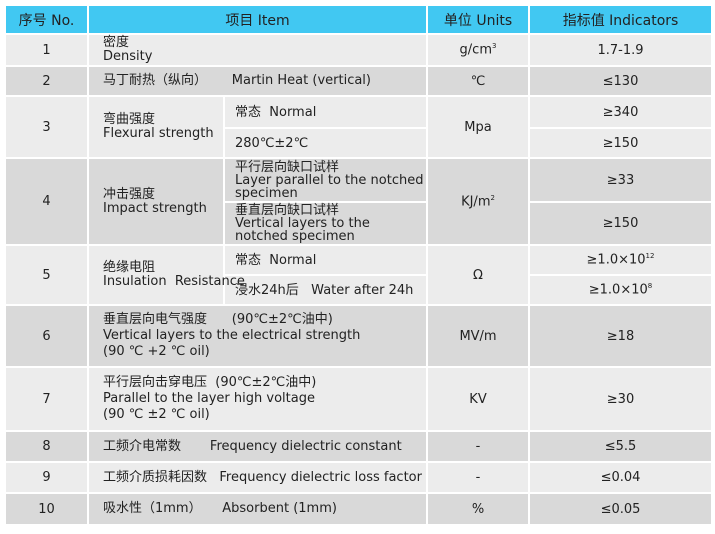 The height and width of the screenshot is (534, 715). What do you see at coordinates (156, 414) in the screenshot?
I see `item-line: (90 ℃ ±2 ℃ oil)` at bounding box center [156, 414].